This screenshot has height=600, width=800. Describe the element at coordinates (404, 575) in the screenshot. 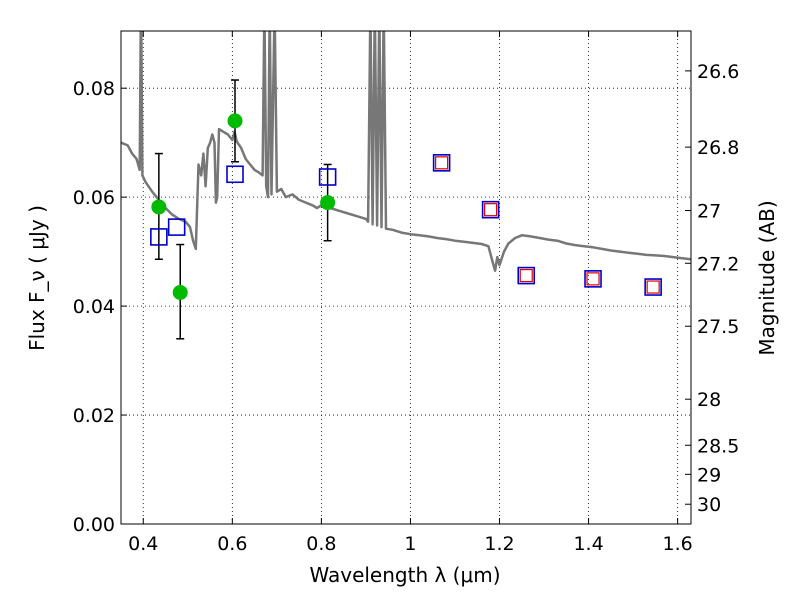

I see `x-axis-title: Wavelength λ (μm)` at that location.